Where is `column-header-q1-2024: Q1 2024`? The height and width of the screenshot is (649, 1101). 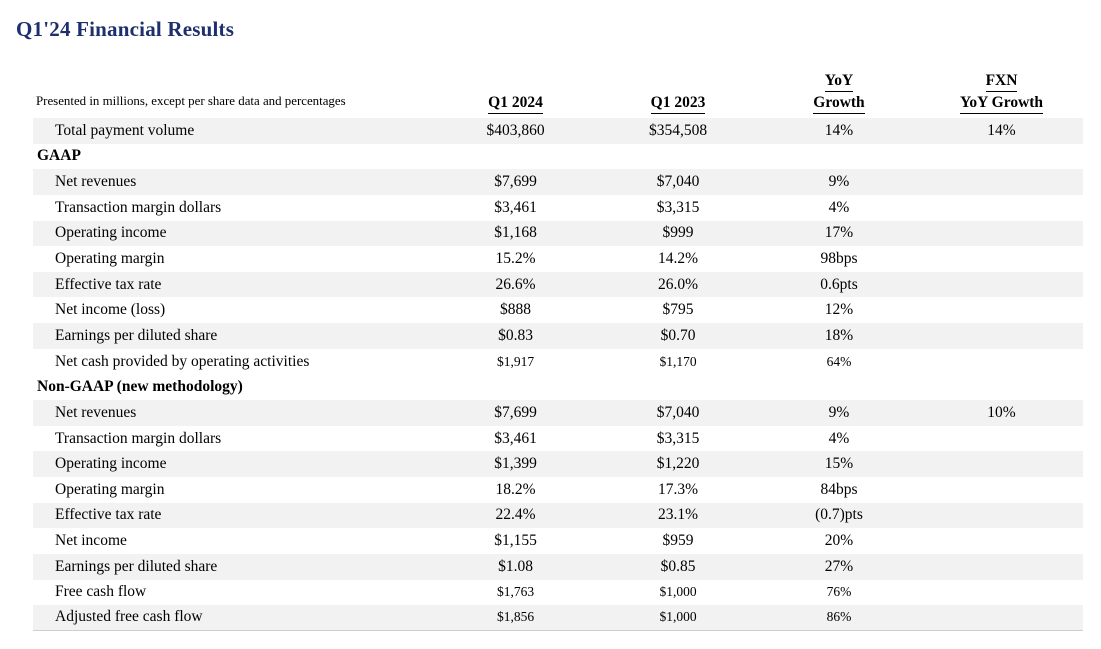 column-header-q1-2024: Q1 2024 is located at coordinates (515, 105).